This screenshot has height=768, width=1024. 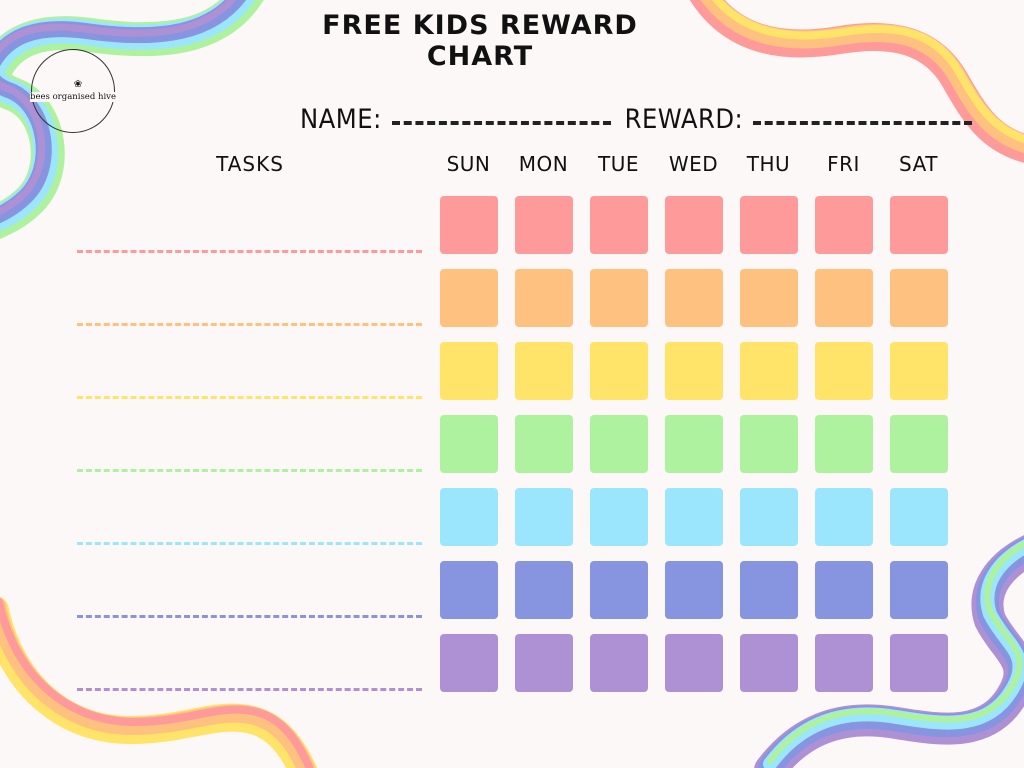 I want to click on page-title: Free Kids Reward Chart, so click(x=480, y=41).